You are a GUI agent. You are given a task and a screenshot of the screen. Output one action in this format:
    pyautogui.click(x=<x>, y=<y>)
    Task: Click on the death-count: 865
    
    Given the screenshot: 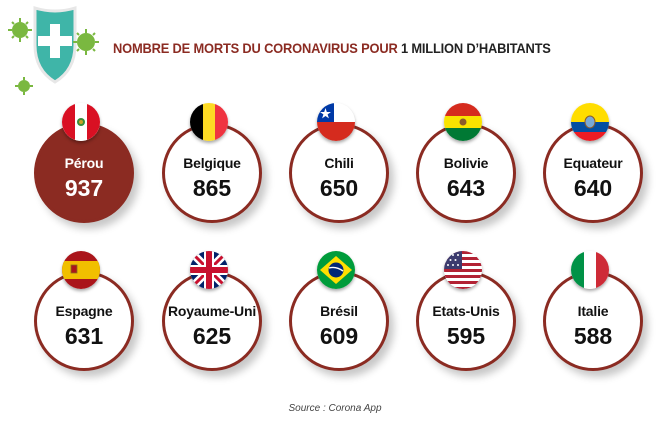 What is the action you would take?
    pyautogui.click(x=212, y=188)
    